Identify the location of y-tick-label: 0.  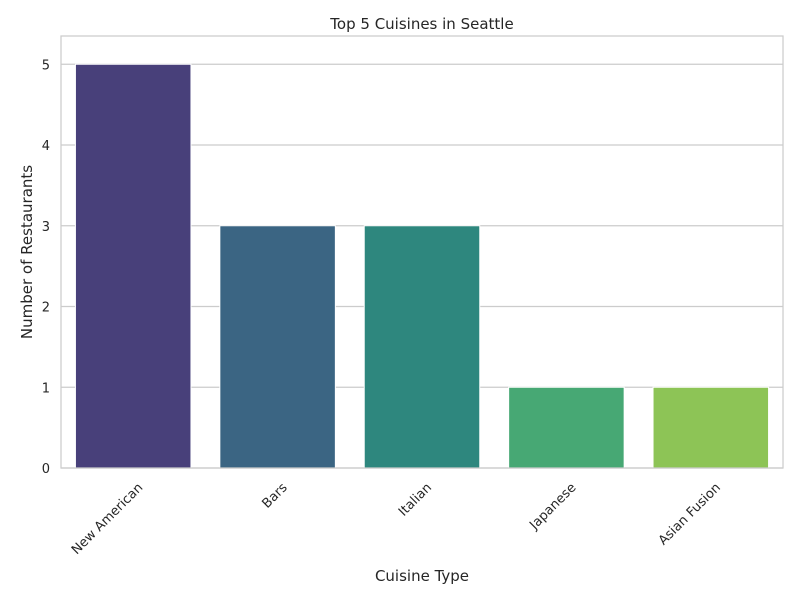
(46, 469).